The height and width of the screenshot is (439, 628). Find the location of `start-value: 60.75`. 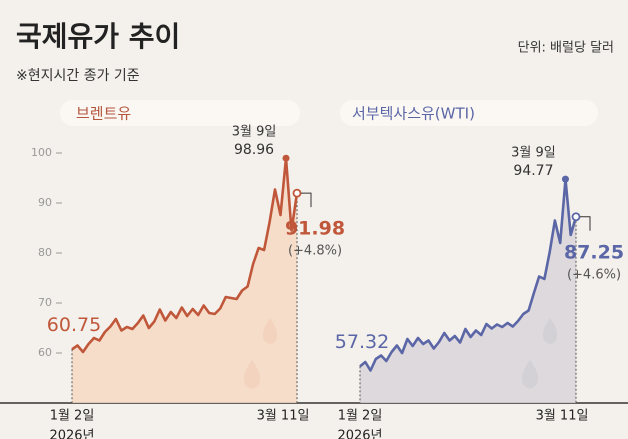

start-value: 60.75 is located at coordinates (74, 325).